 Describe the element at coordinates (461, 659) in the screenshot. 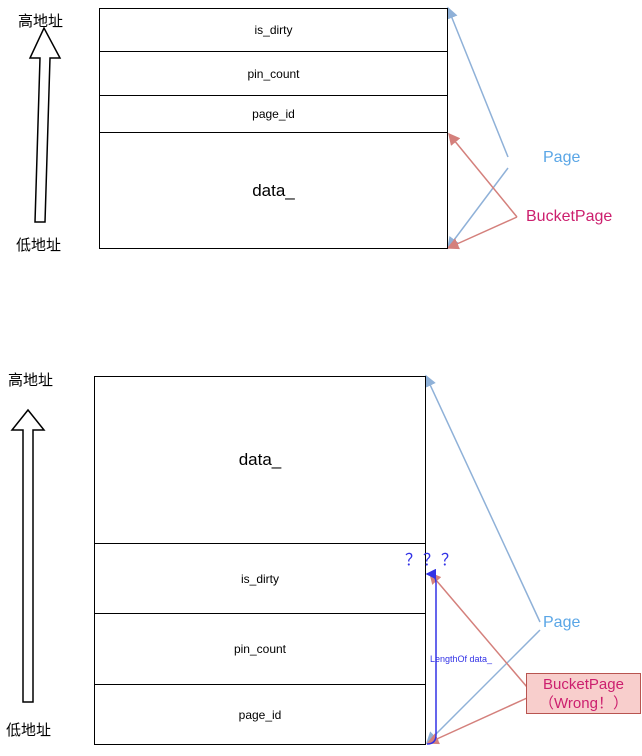

I see `length-of-data-label: LengthOf data_` at that location.